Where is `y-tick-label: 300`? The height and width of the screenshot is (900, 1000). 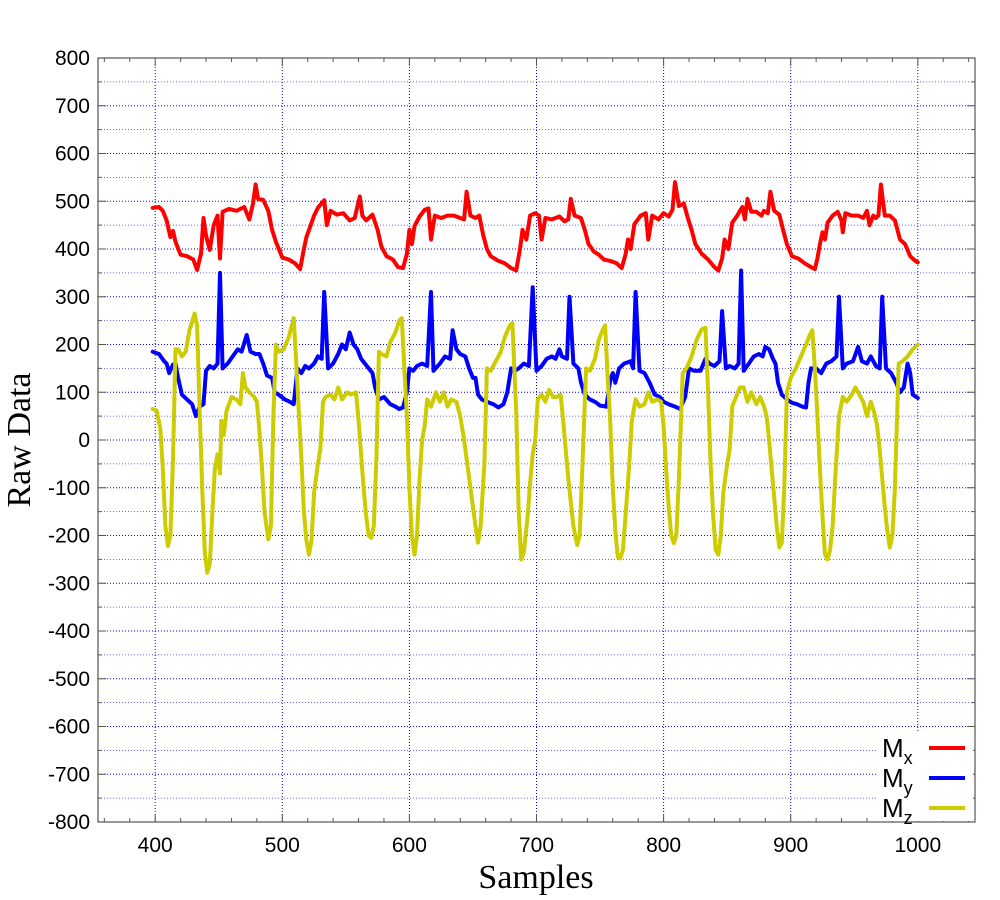
y-tick-label: 300 is located at coordinates (72, 297).